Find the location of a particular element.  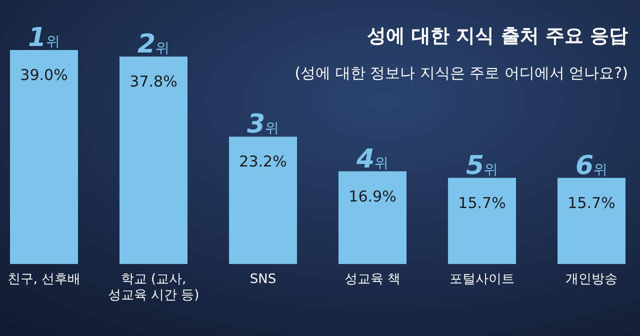

text: (성에 대한 정보나 지식은 주로 어디에서 얻나요?) is located at coordinates (461, 73).